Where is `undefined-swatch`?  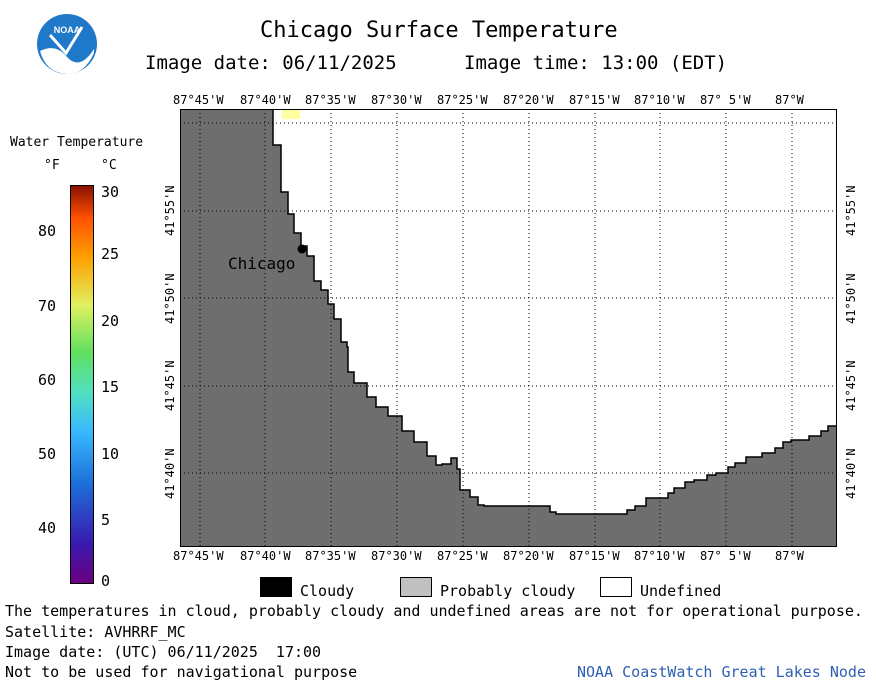 undefined-swatch is located at coordinates (616, 587).